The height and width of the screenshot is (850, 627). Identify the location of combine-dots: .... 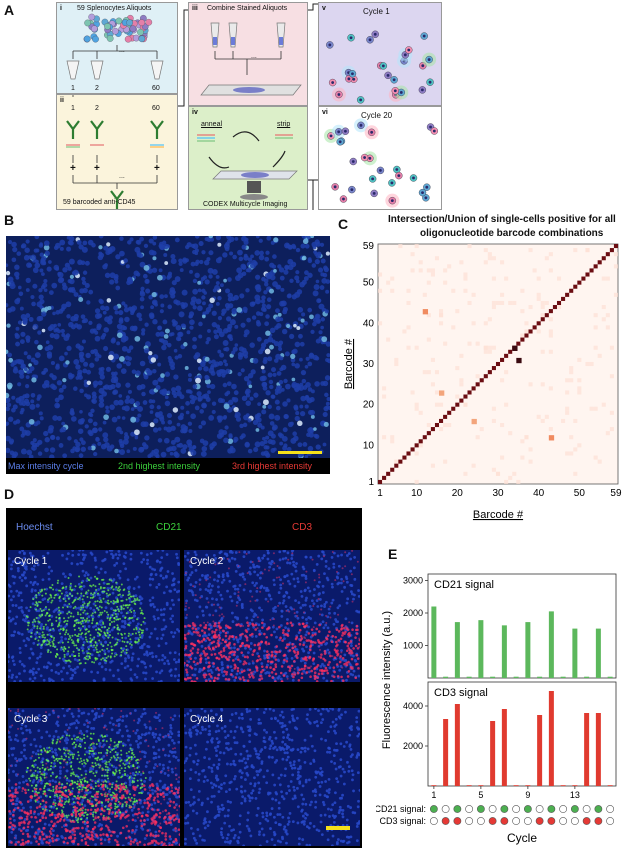
(254, 56).